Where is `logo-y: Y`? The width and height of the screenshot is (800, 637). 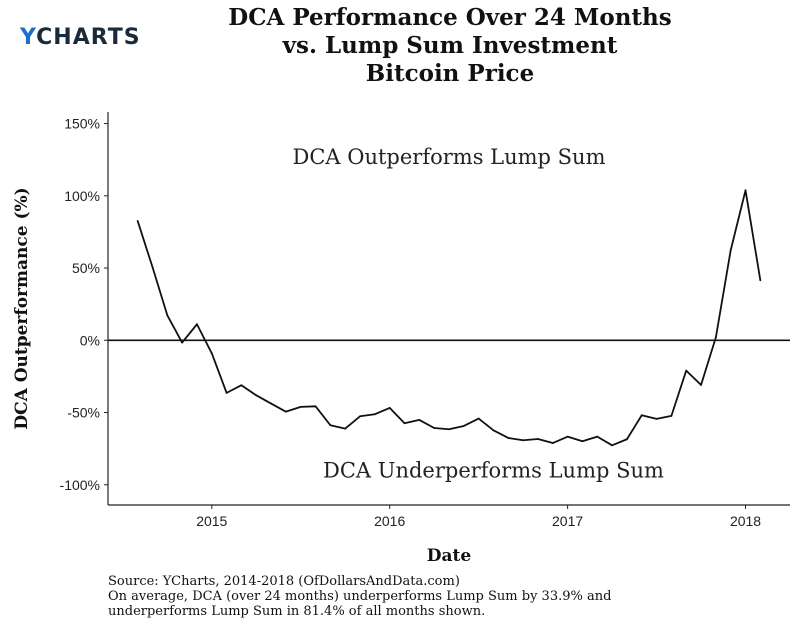 logo-y: Y is located at coordinates (28, 37).